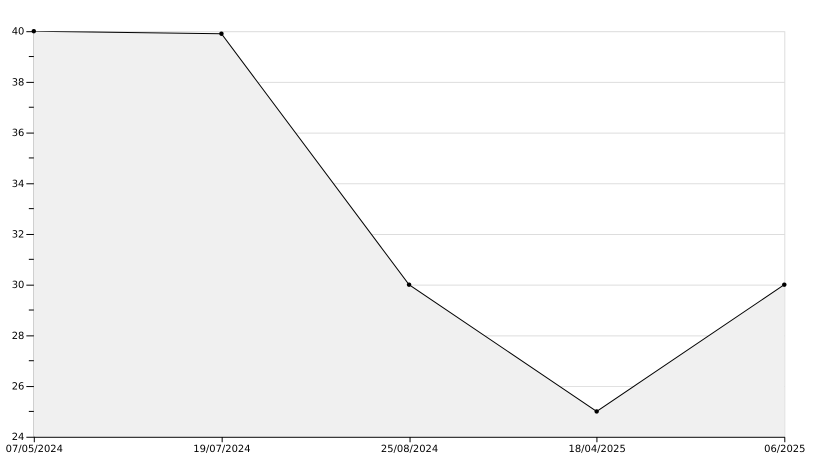 The width and height of the screenshot is (834, 468). Describe the element at coordinates (18, 134) in the screenshot. I see `y-tick-label: 36` at that location.